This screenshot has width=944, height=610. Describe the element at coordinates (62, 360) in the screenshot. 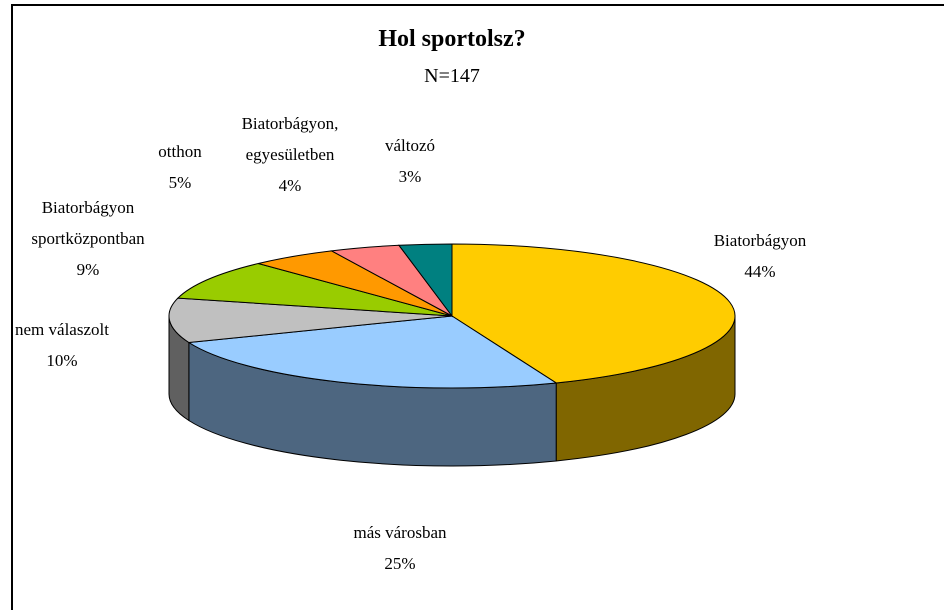

I see `value-label: 10%` at that location.